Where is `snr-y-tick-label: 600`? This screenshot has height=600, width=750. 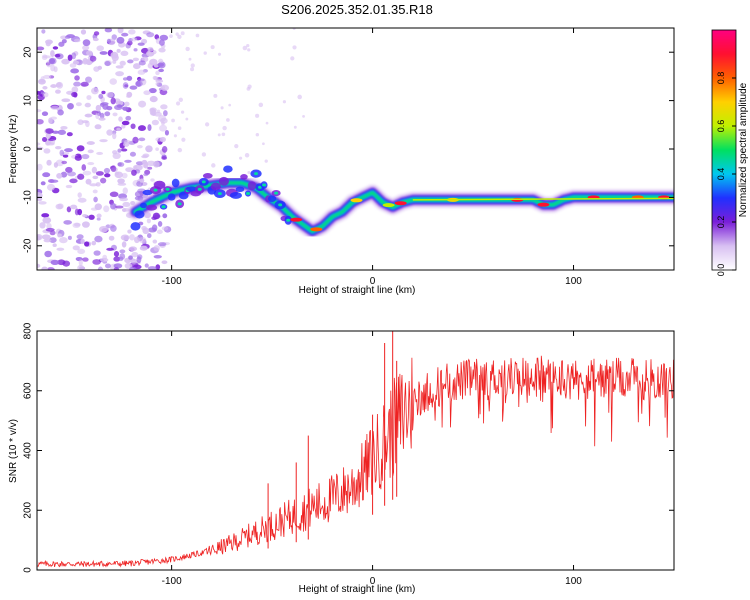
snr-y-tick-label: 600 is located at coordinates (28, 390).